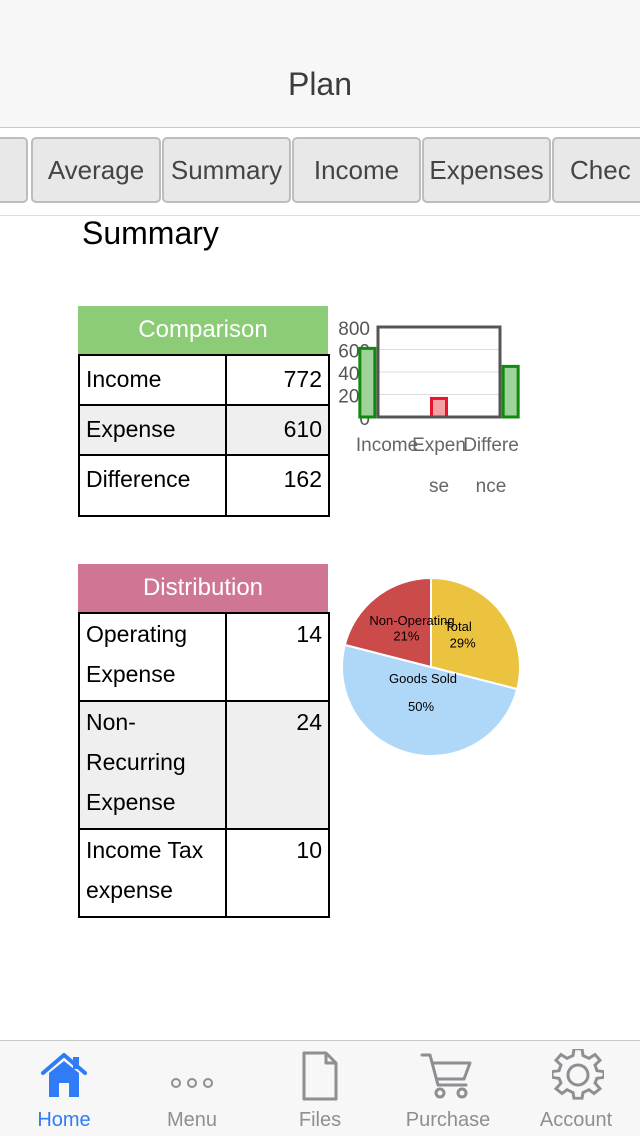  What do you see at coordinates (367, 382) in the screenshot?
I see `bar-income` at bounding box center [367, 382].